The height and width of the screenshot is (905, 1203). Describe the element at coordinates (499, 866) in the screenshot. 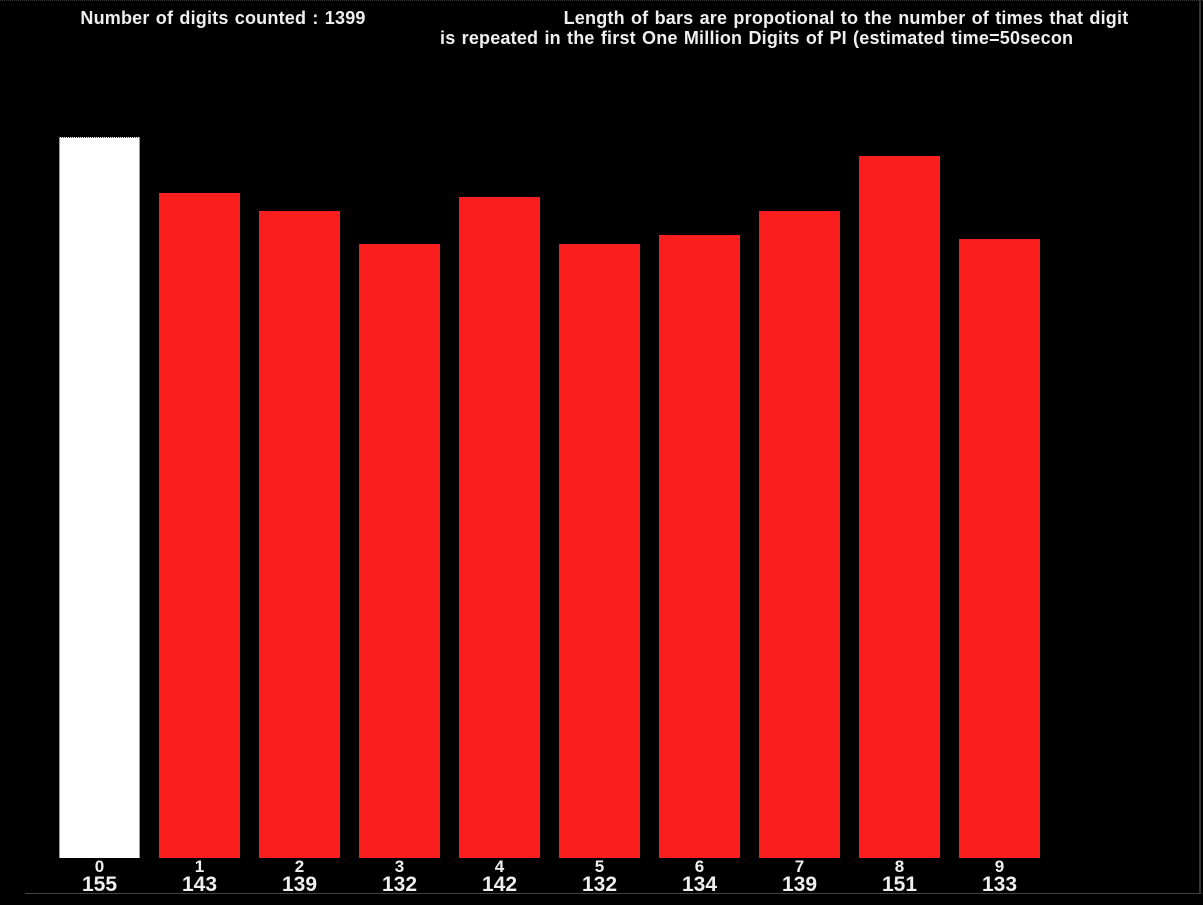

I see `digit-label: 4` at that location.